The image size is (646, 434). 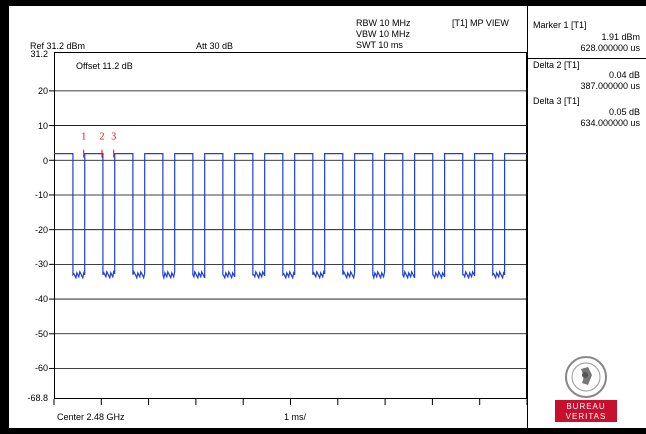 I want to click on ytick-label: 0, so click(x=45, y=161).